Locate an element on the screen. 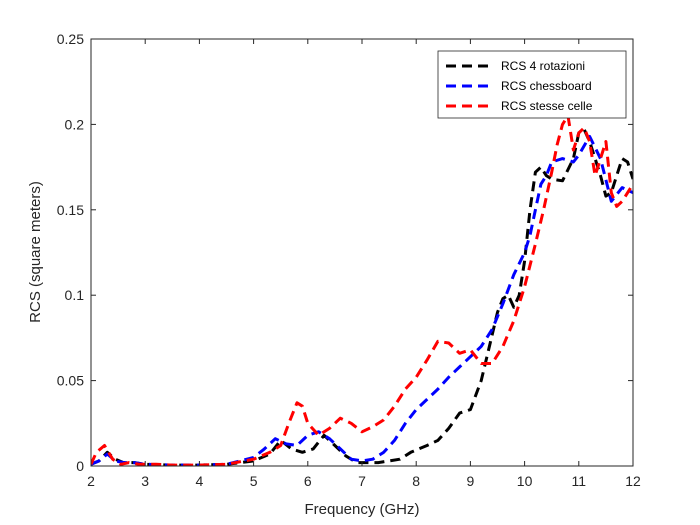  x-tick-label: 9 is located at coordinates (471, 481).